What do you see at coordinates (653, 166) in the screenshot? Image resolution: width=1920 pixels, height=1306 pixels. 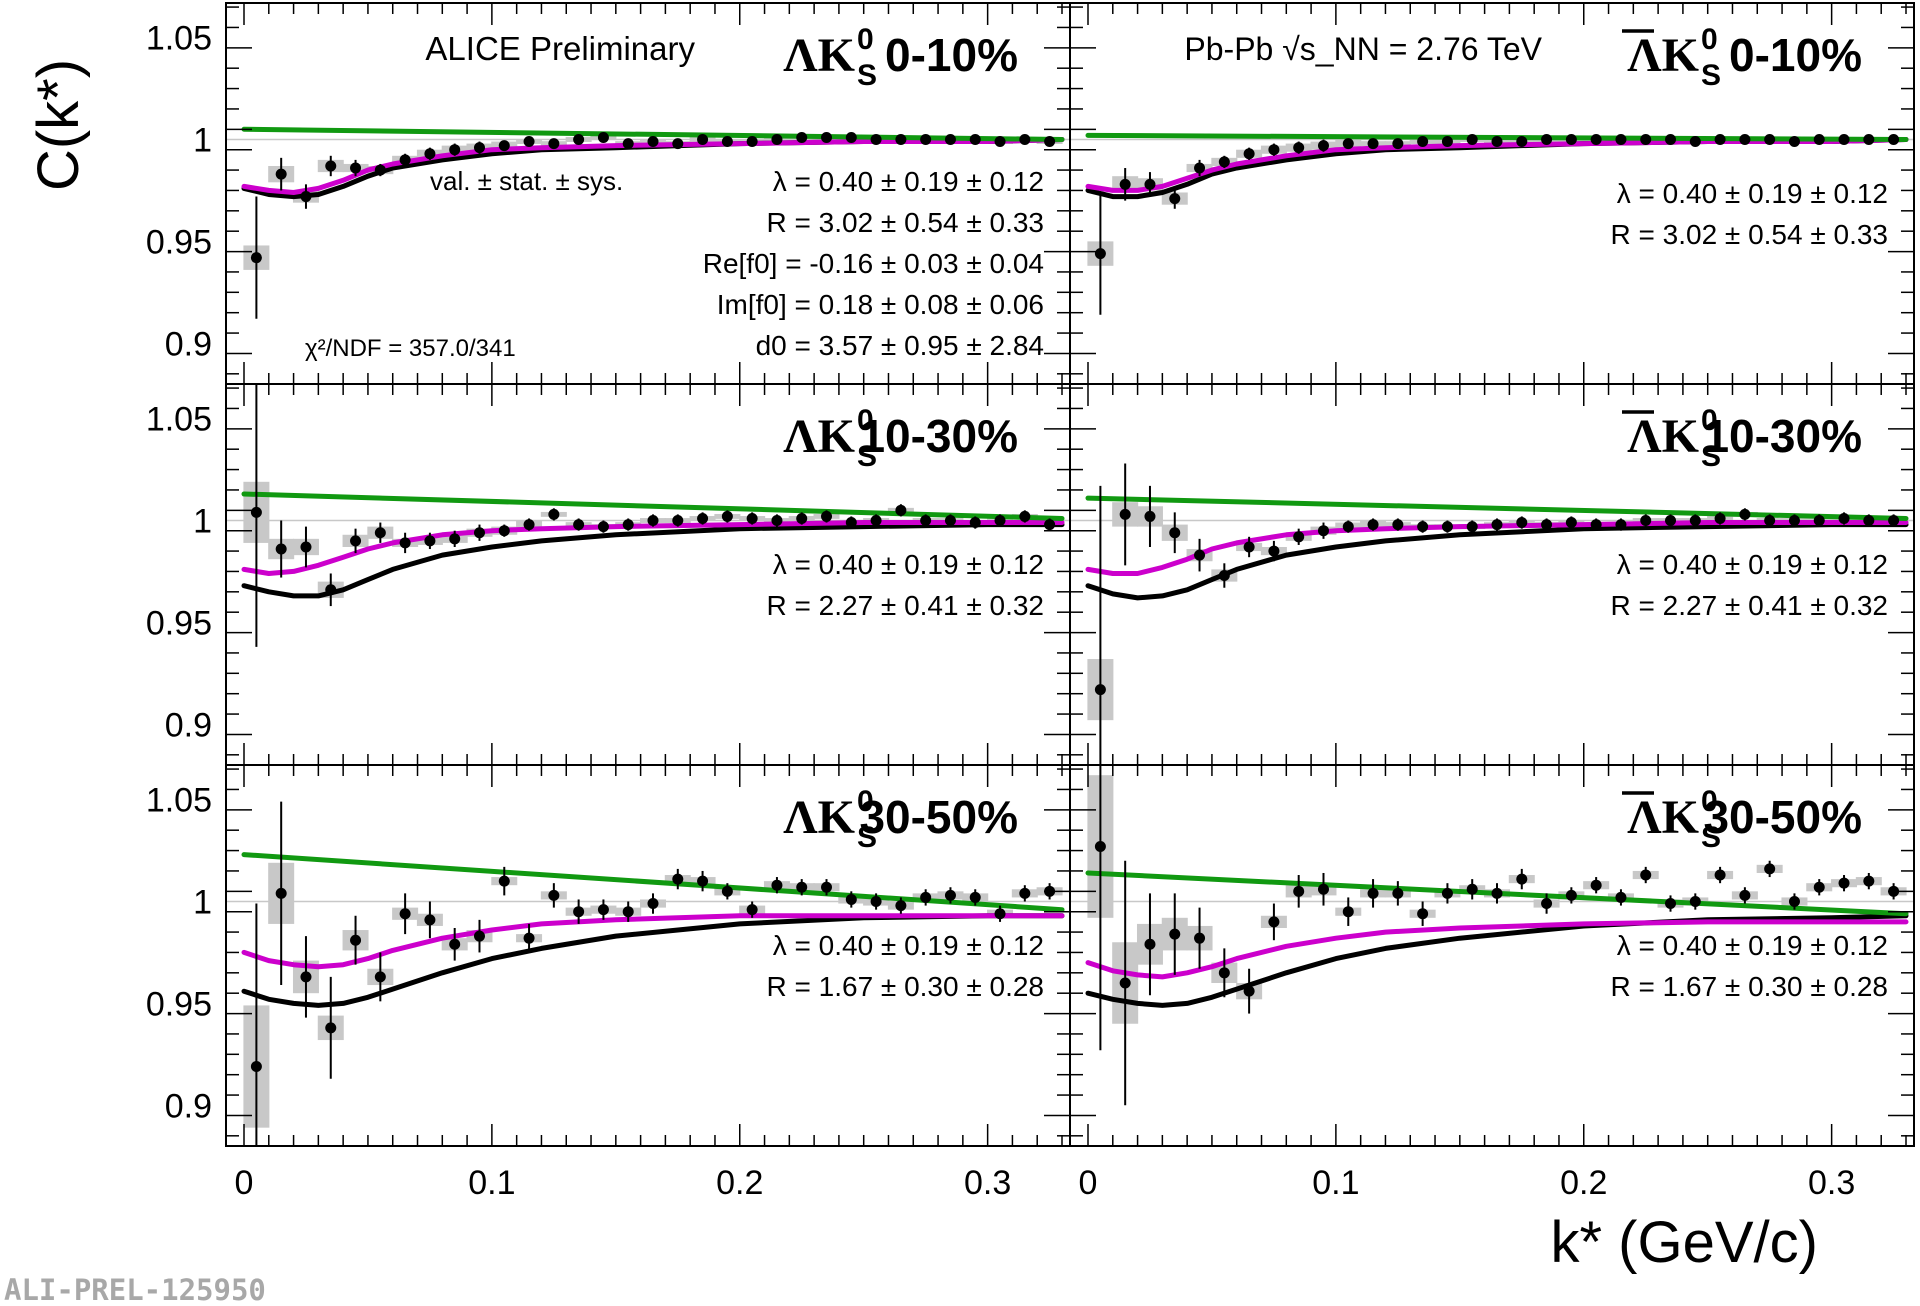 I see `model-curve-magenta` at bounding box center [653, 166].